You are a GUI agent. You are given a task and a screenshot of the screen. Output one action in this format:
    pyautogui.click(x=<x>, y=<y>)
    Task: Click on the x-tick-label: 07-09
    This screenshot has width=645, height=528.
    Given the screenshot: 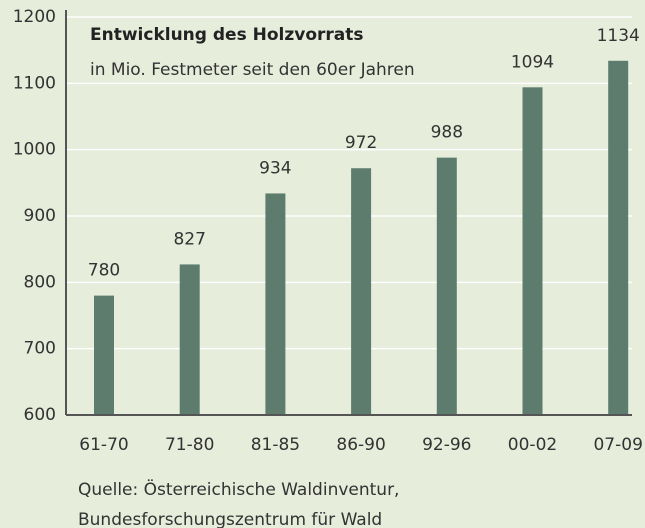 What is the action you would take?
    pyautogui.click(x=617, y=445)
    